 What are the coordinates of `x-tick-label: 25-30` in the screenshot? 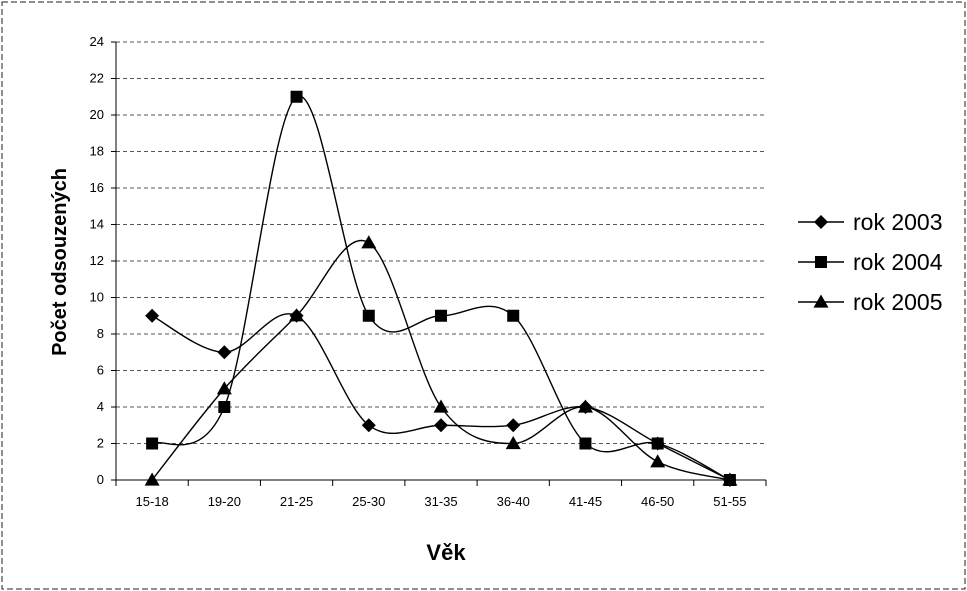 It's located at (368, 501).